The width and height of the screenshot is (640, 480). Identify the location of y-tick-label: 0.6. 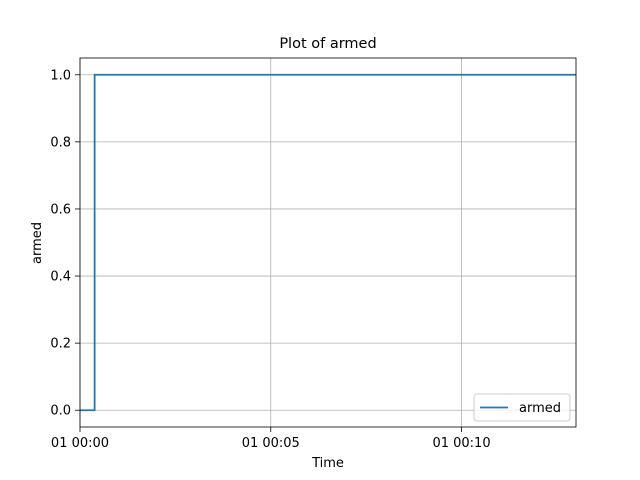
(60, 209).